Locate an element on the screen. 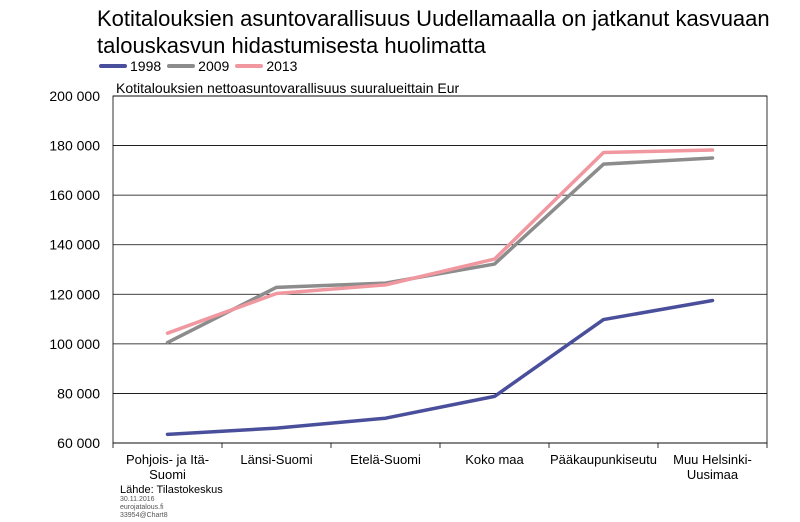 Image resolution: width=800 pixels, height=522 pixels. meta-date: 30.11.2016 is located at coordinates (137, 499).